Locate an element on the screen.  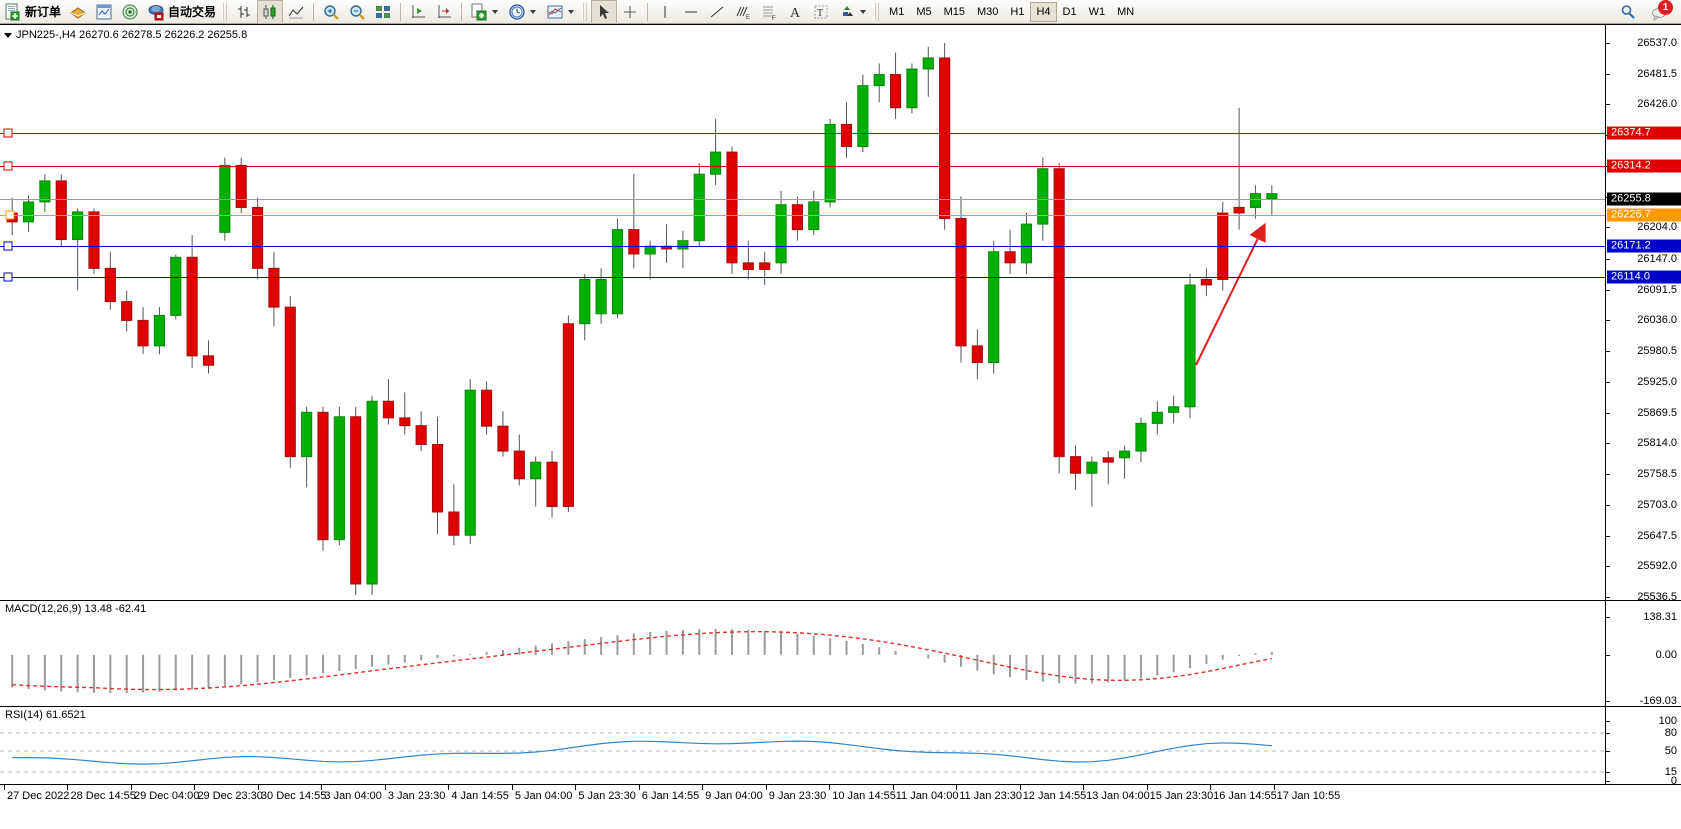
macd-label: MACD(12,26,9) 13.48 -62.41 is located at coordinates (76, 609).